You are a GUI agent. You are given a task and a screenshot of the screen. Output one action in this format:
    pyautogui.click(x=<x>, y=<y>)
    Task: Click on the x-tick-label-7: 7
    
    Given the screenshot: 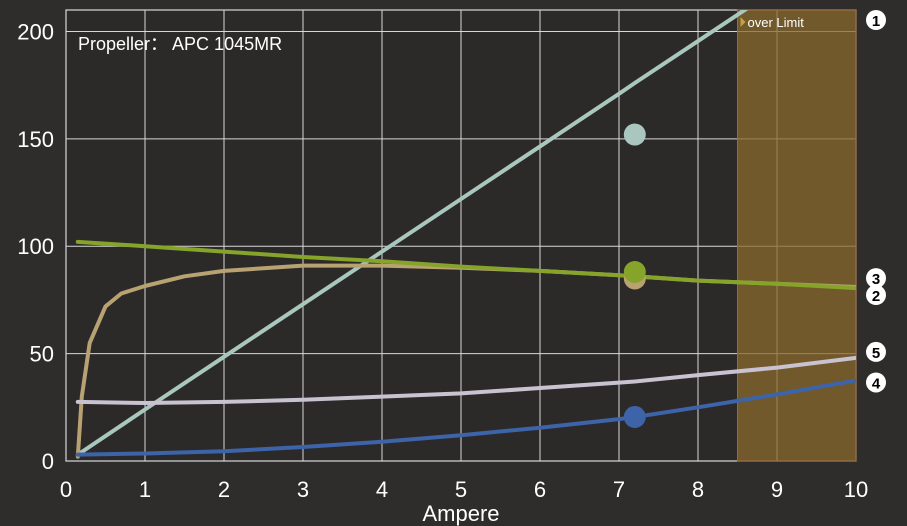 What is the action you would take?
    pyautogui.click(x=619, y=489)
    